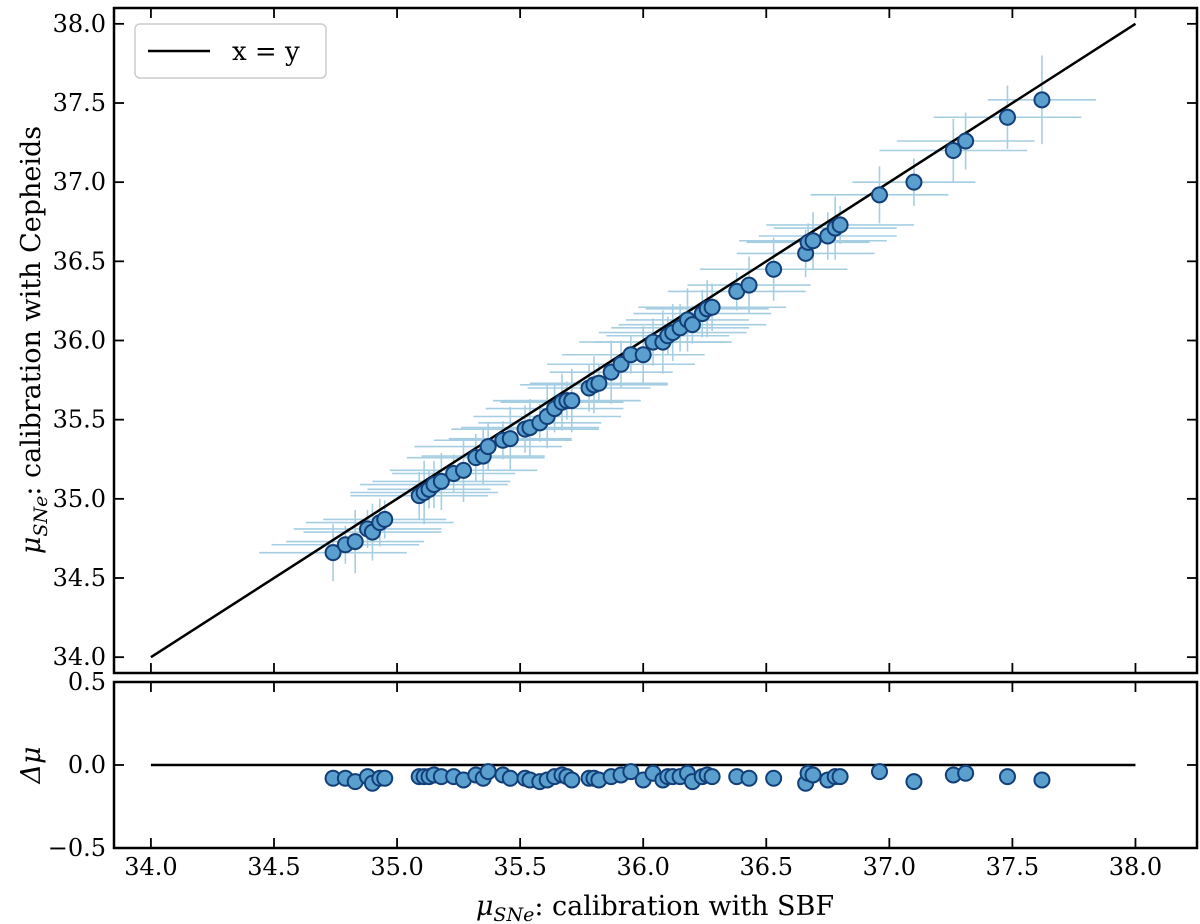  What do you see at coordinates (273, 867) in the screenshot?
I see `x-tick-label: 34.5` at bounding box center [273, 867].